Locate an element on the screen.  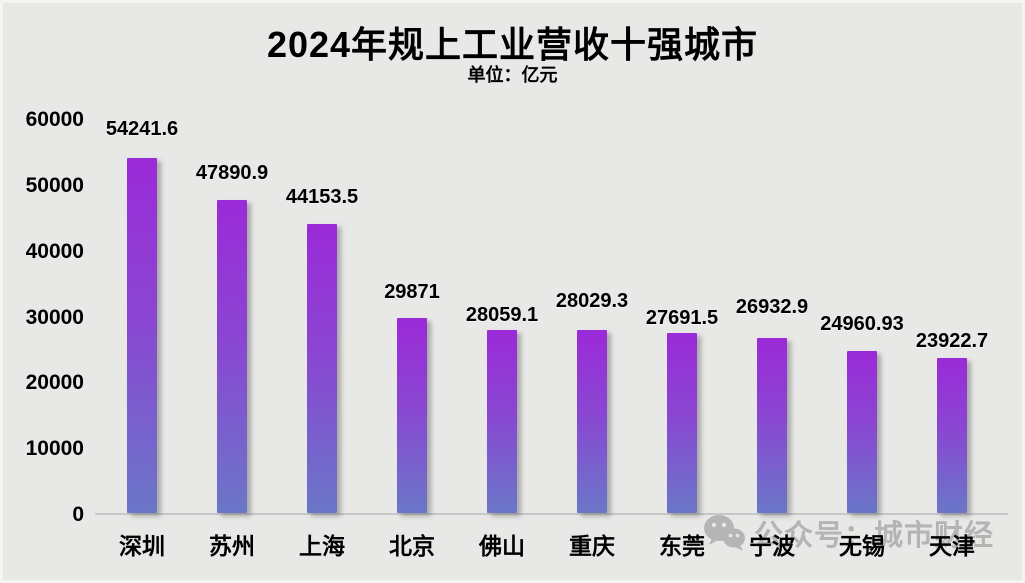
x-axis-label: 天津 is located at coordinates (952, 546).